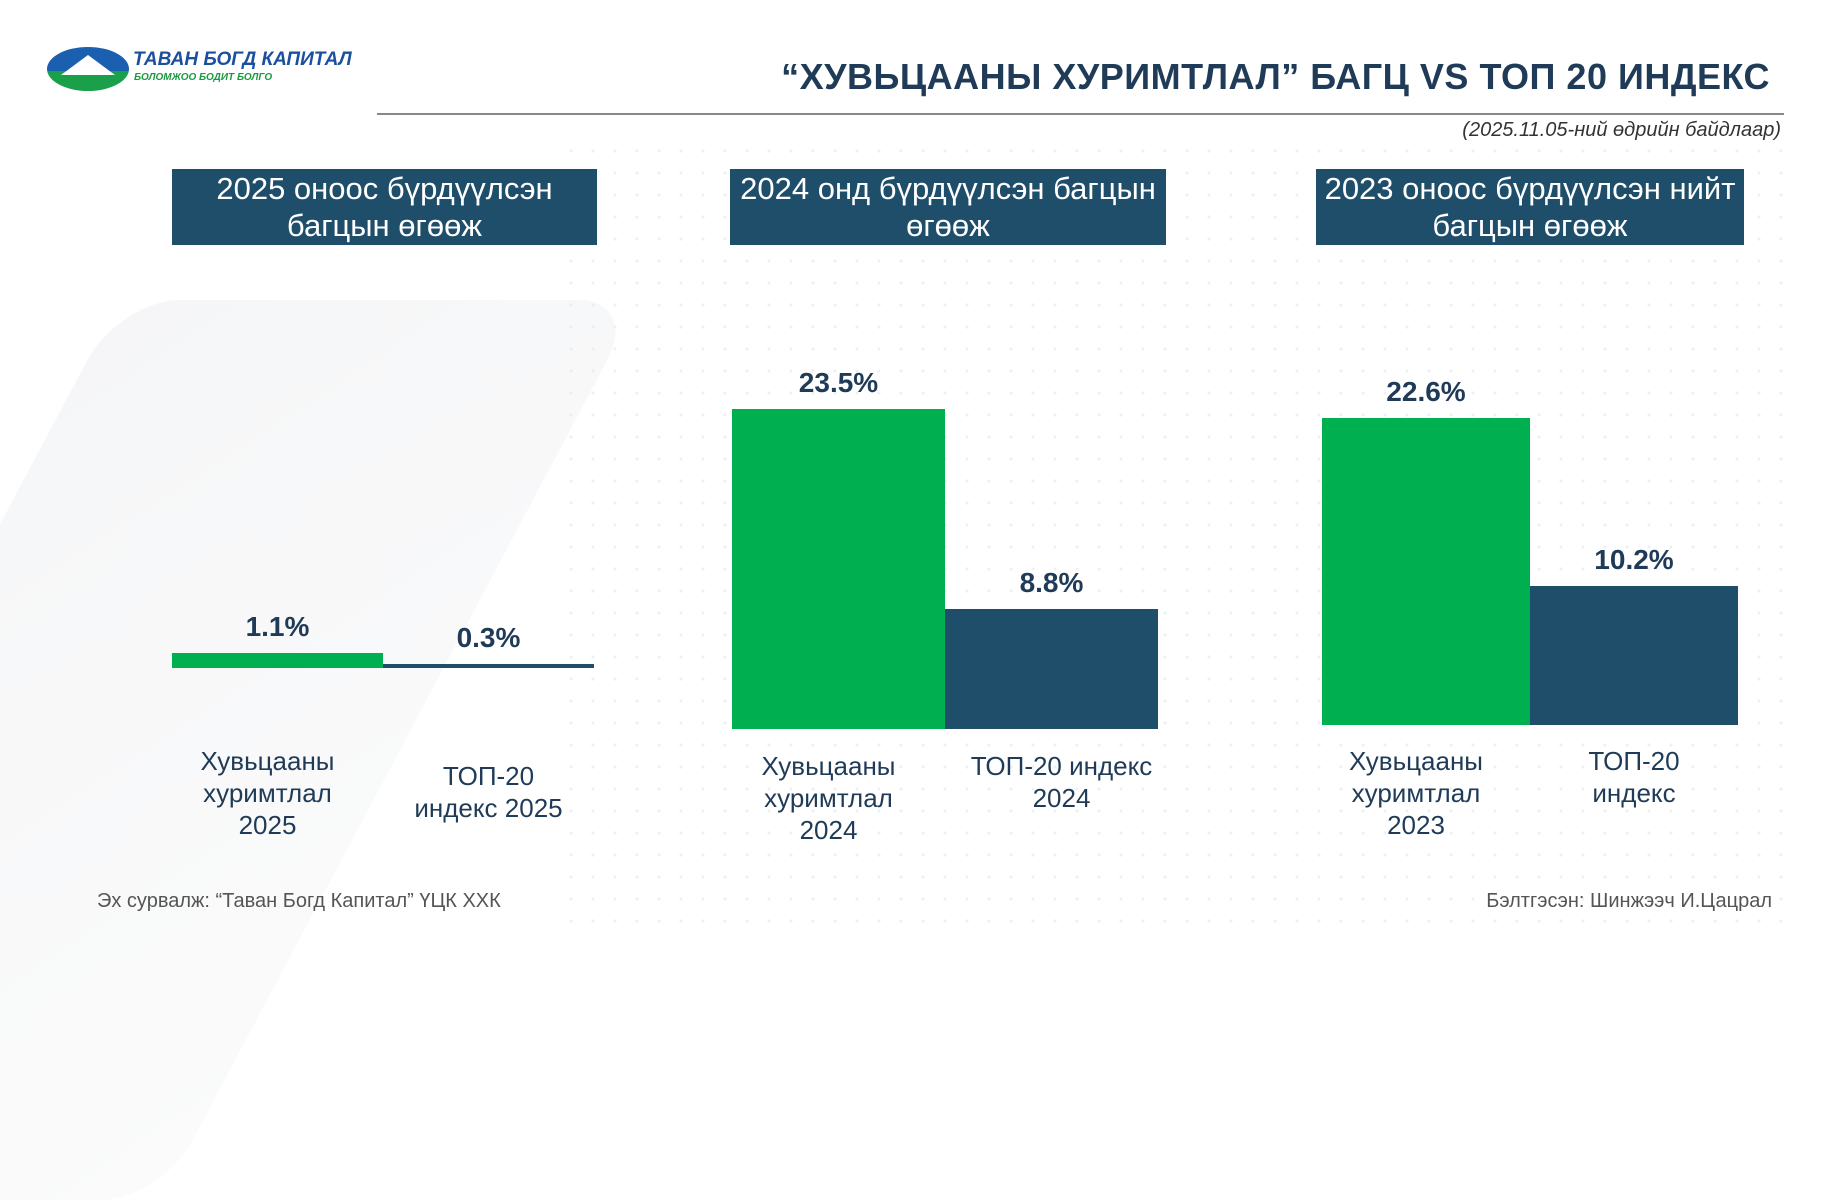 Image resolution: width=1822 pixels, height=1200 pixels. What do you see at coordinates (488, 792) in the screenshot?
I see `category-label: ТОП-20 индекс 2025` at bounding box center [488, 792].